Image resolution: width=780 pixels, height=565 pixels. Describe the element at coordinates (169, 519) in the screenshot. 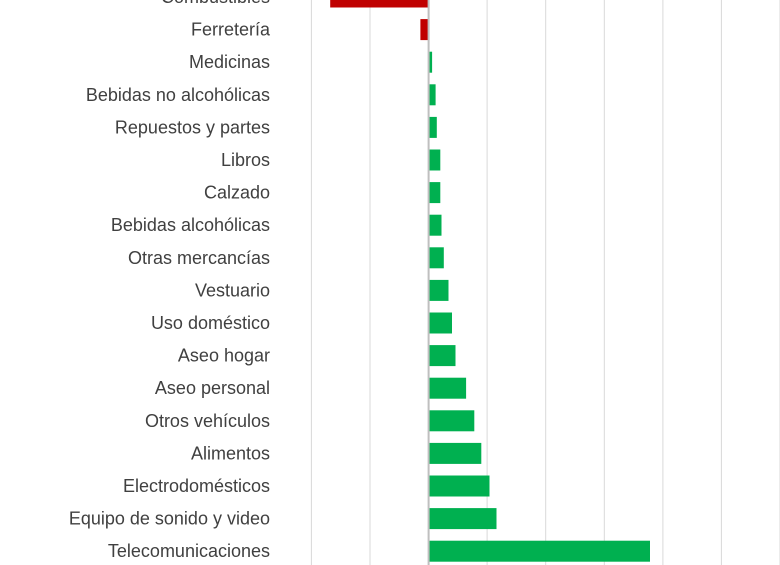

I see `category-label: Equipo de sonido y video` at that location.